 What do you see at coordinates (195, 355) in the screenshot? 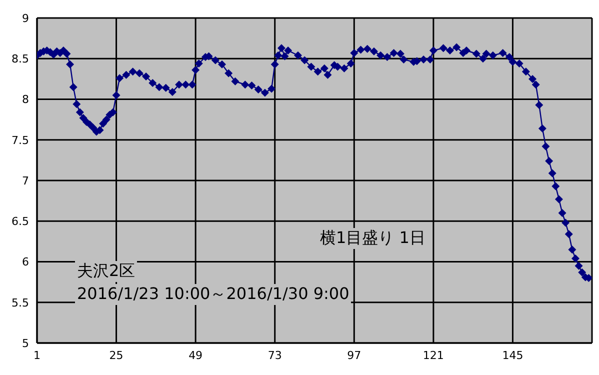
I see `x-tick-label: 49` at bounding box center [195, 355].